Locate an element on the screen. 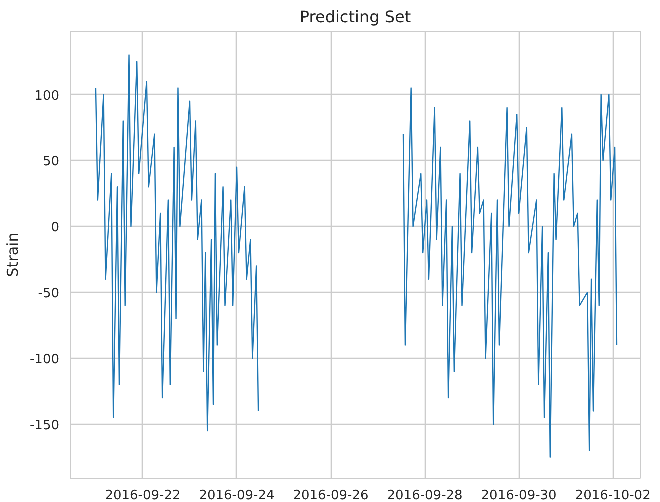  x-tick-label: 2016-09-30 is located at coordinates (519, 495).